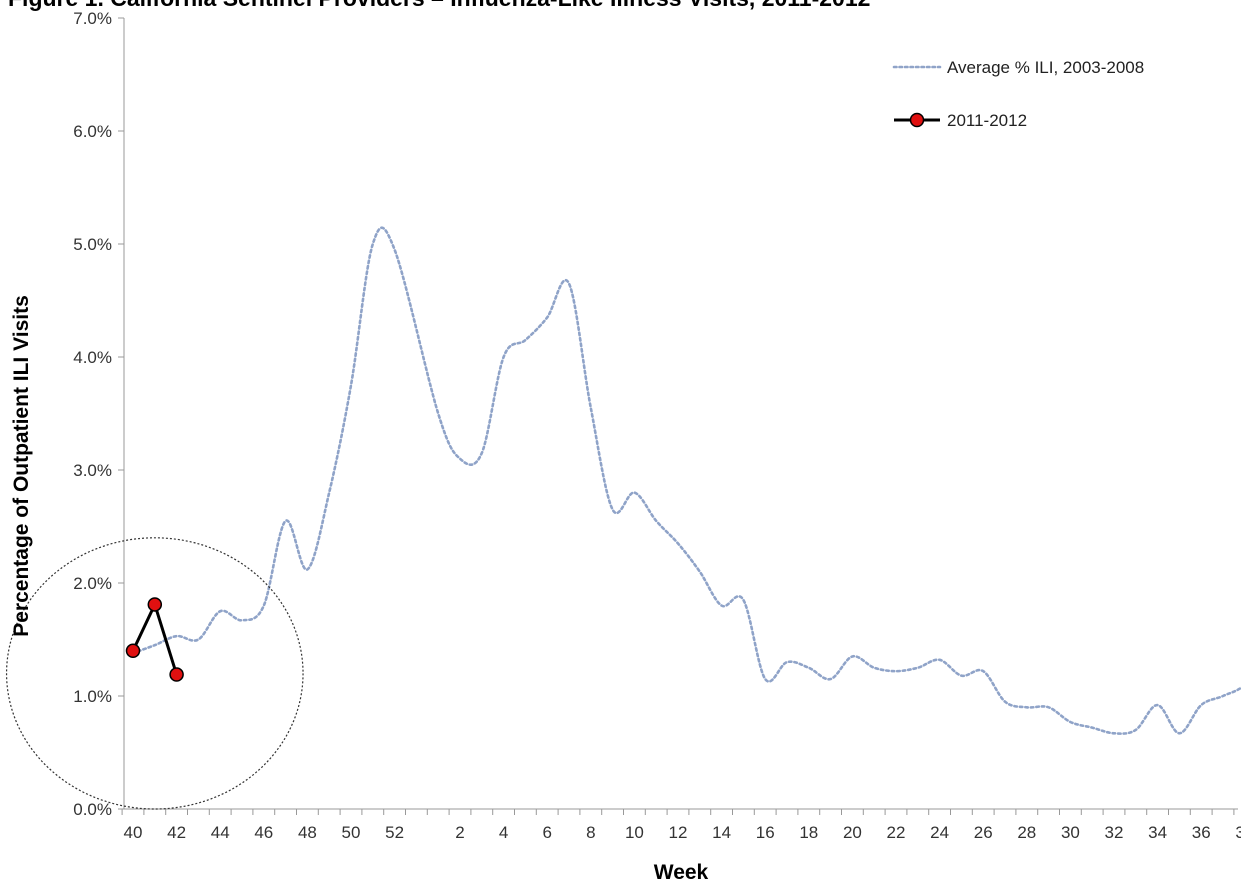 The image size is (1241, 886). Describe the element at coordinates (983, 832) in the screenshot. I see `x-tick-label: 26` at that location.